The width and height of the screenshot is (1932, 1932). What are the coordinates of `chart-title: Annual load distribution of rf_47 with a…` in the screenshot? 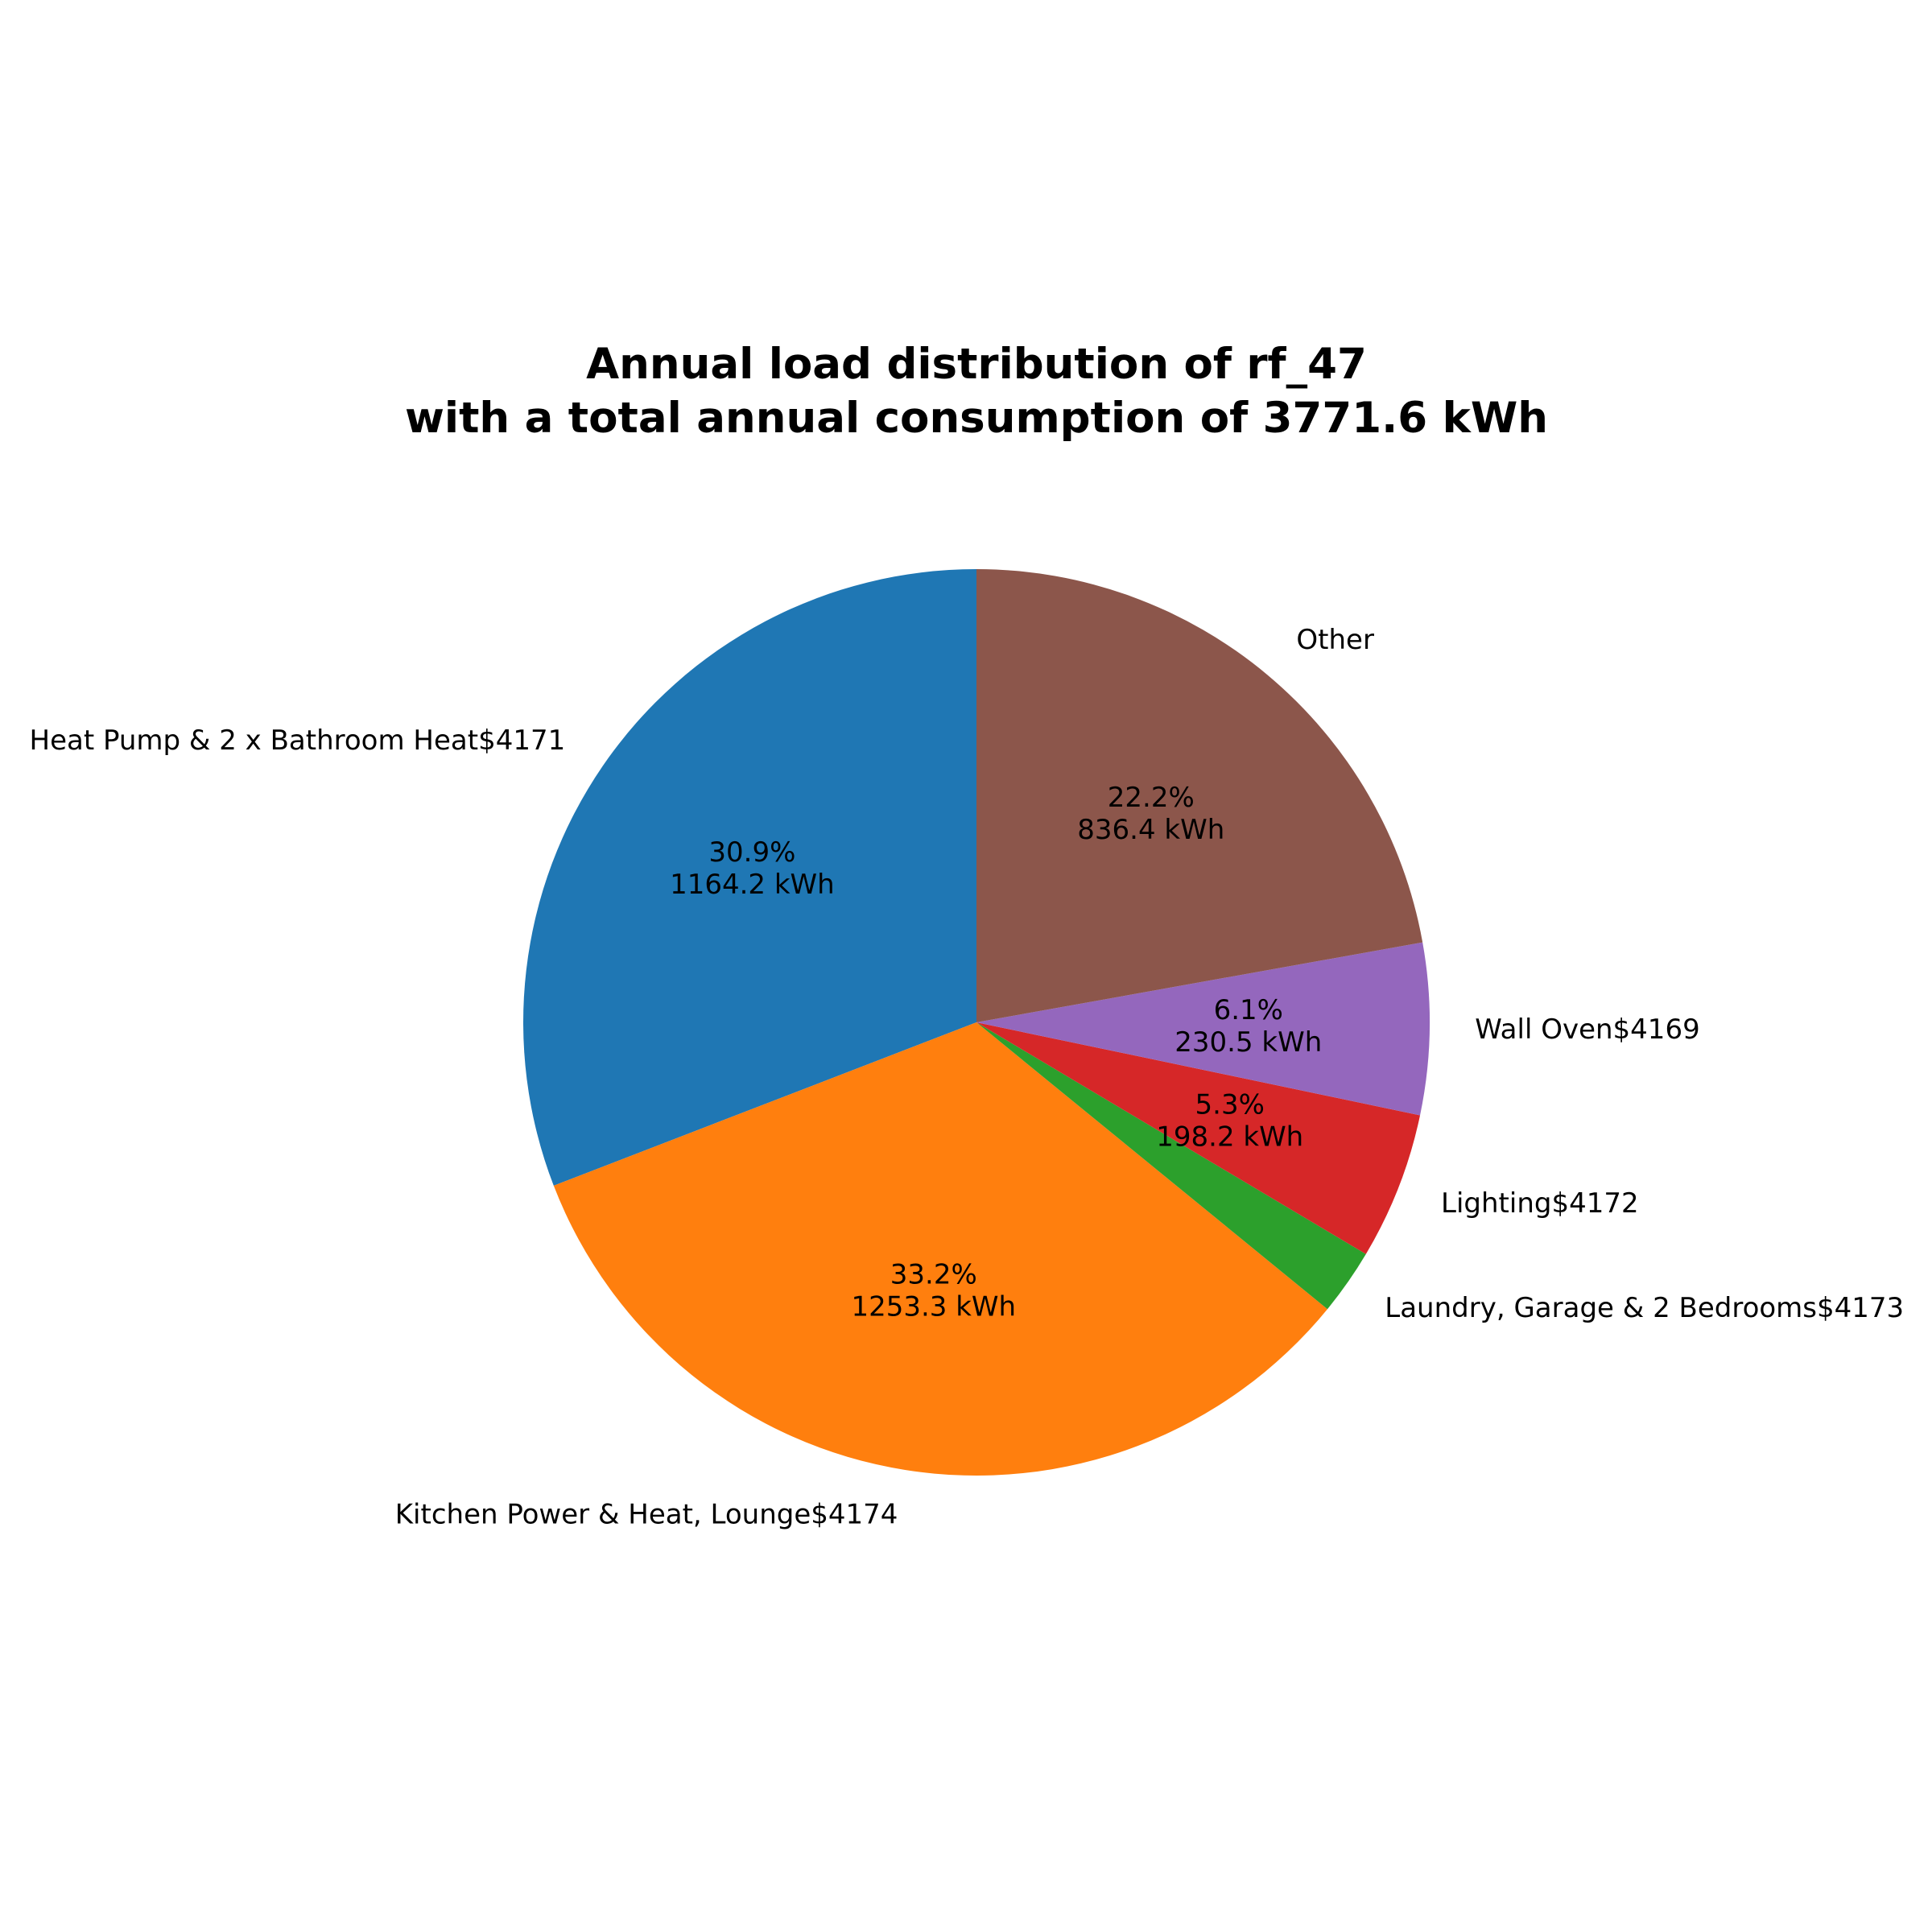 It's located at (976, 391).